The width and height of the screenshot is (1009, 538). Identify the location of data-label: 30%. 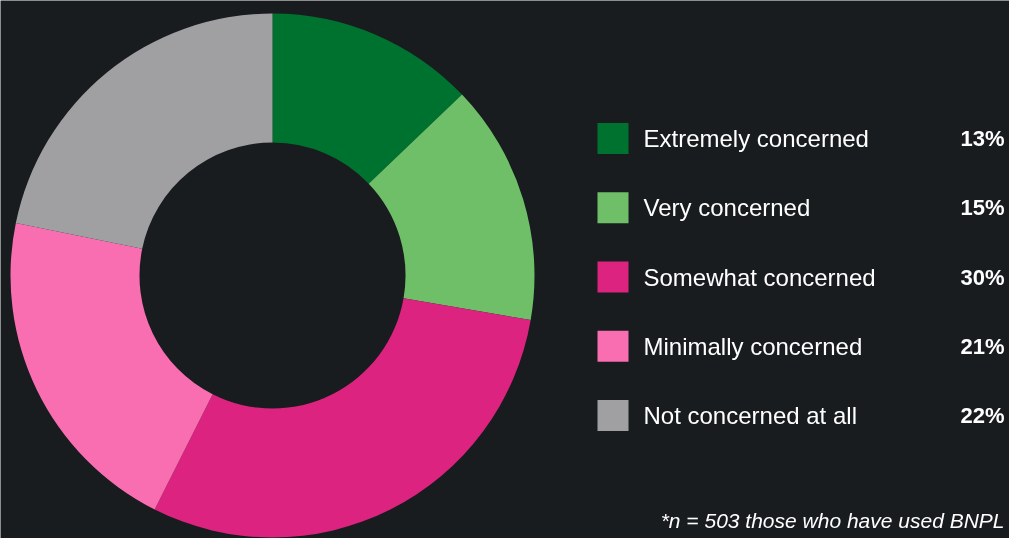
(982, 277).